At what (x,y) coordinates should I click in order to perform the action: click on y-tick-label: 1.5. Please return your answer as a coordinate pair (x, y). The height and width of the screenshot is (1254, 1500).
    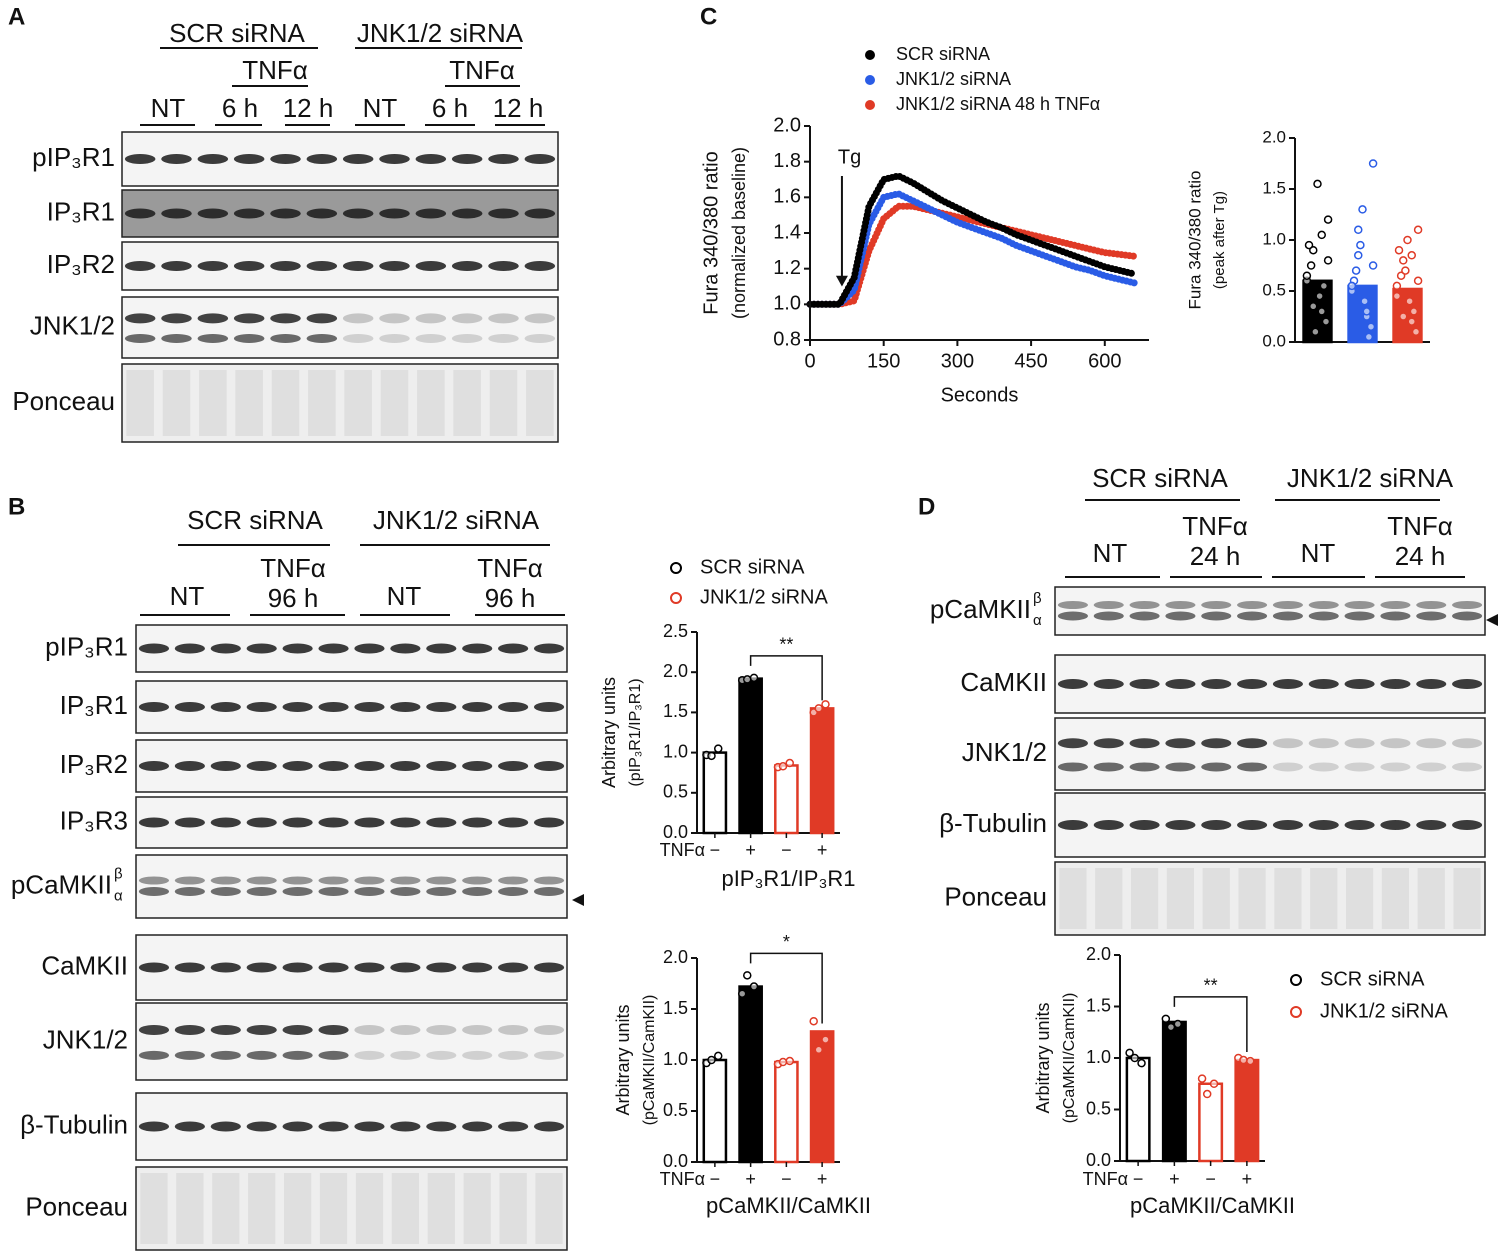
    Looking at the image, I should click on (675, 1008).